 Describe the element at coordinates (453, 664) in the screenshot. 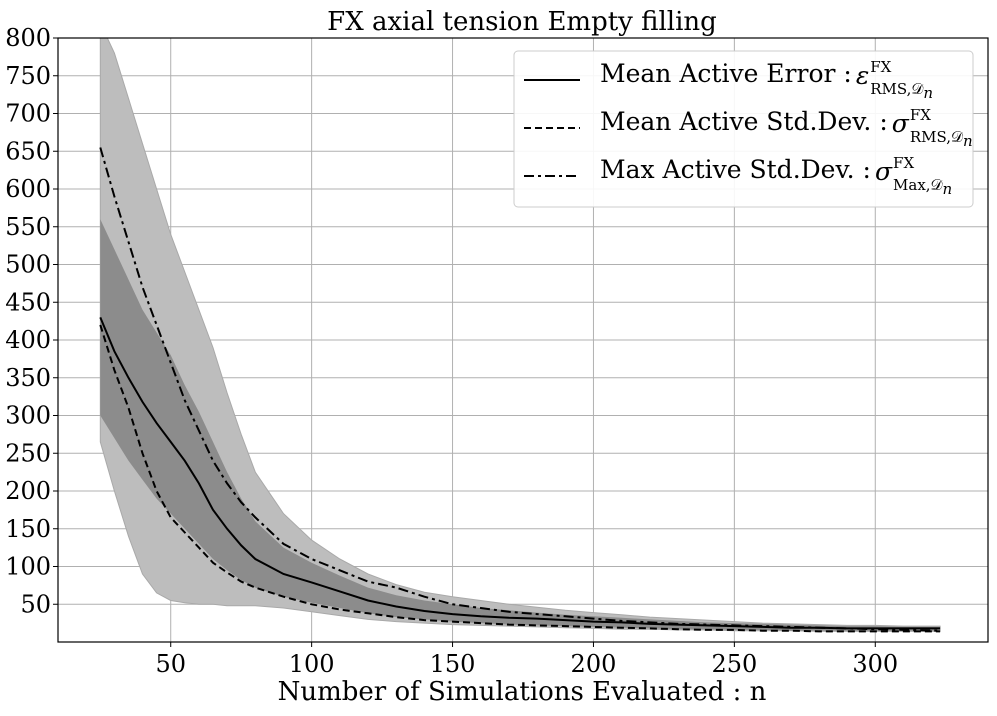

I see `x-tick-label: 150` at that location.